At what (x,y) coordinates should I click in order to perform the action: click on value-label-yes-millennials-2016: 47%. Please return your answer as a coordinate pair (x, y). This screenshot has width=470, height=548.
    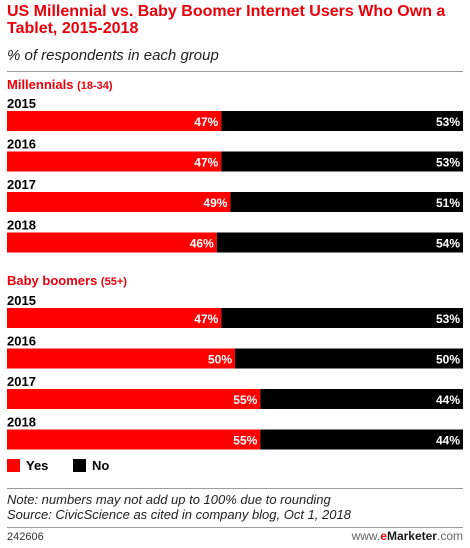
    Looking at the image, I should click on (206, 163).